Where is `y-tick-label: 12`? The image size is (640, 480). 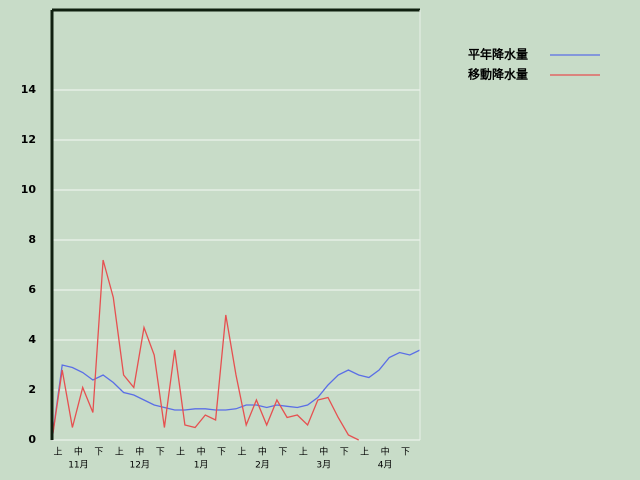
y-tick-label: 12 is located at coordinates (28, 139).